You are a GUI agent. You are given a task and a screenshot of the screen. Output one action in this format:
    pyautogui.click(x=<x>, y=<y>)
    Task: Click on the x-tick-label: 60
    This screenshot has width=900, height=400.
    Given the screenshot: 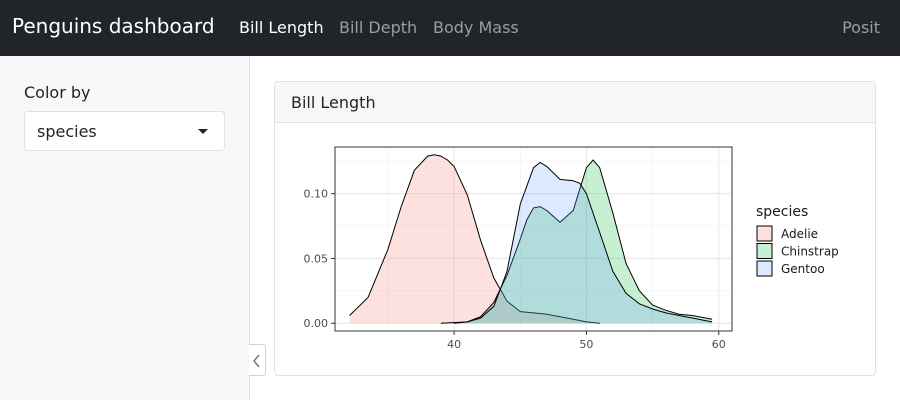 What is the action you would take?
    pyautogui.click(x=719, y=344)
    